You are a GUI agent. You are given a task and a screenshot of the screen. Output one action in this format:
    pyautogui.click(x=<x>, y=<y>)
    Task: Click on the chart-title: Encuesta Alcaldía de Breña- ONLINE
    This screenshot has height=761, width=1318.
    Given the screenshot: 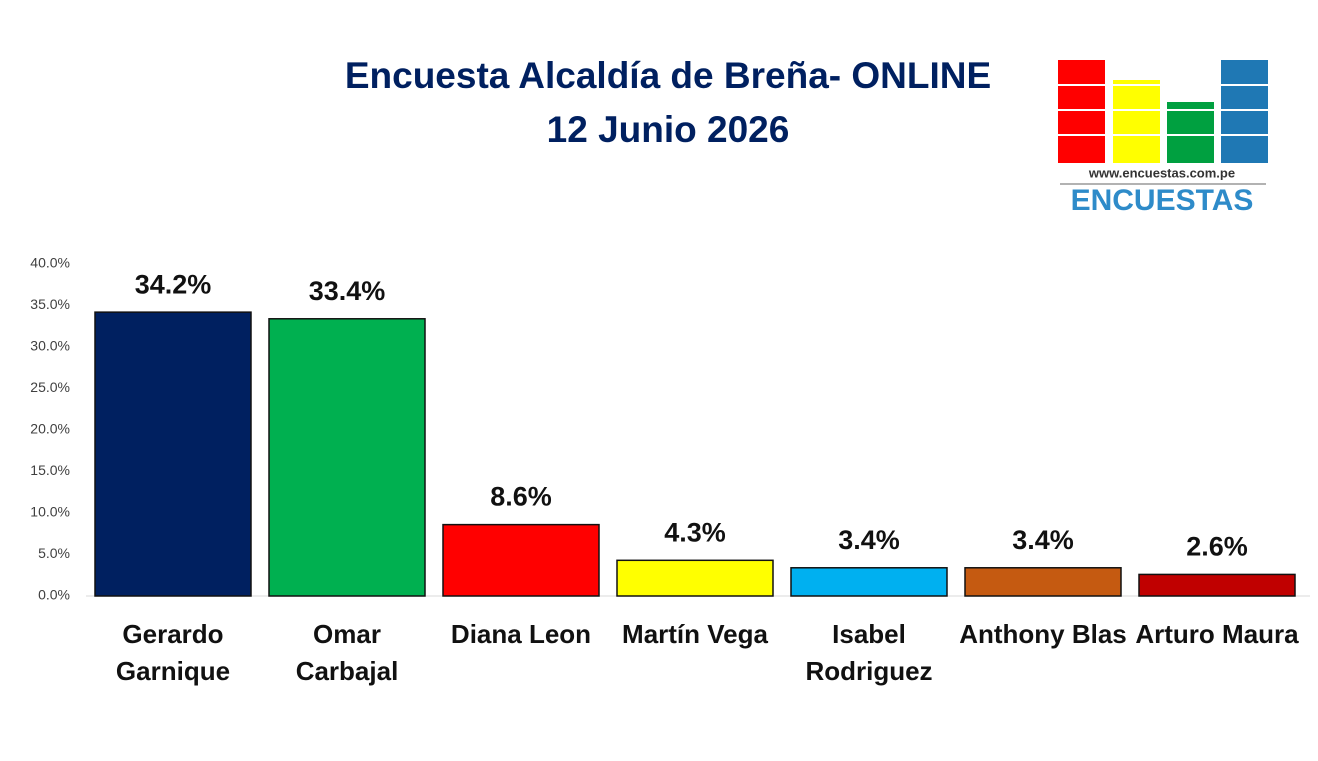 What is the action you would take?
    pyautogui.click(x=668, y=75)
    